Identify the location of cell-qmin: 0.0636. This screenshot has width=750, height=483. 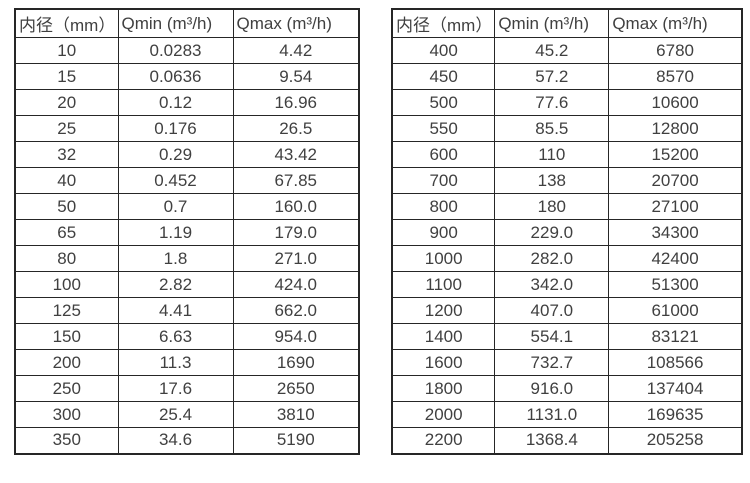
(175, 76).